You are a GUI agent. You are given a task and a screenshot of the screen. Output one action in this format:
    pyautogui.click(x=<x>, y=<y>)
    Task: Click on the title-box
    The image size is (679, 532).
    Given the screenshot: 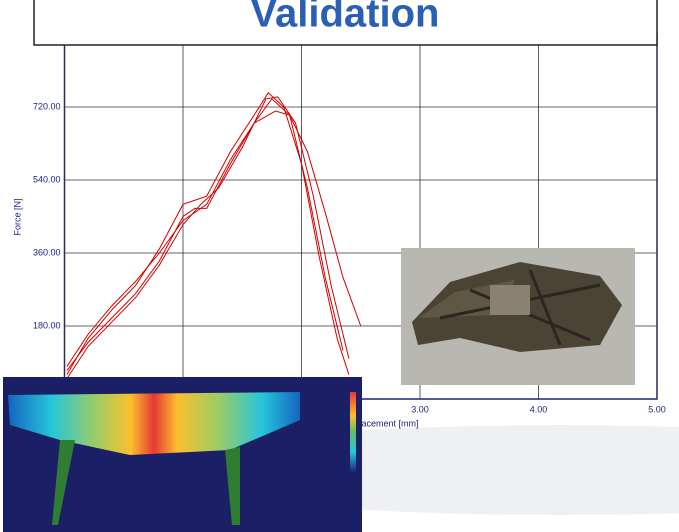 What is the action you would take?
    pyautogui.click(x=345, y=23)
    